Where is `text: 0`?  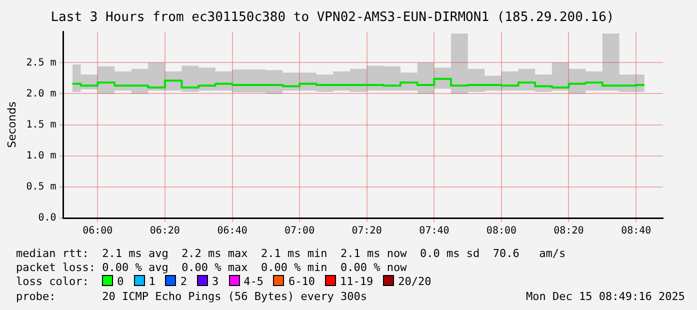 text: 0 is located at coordinates (120, 281).